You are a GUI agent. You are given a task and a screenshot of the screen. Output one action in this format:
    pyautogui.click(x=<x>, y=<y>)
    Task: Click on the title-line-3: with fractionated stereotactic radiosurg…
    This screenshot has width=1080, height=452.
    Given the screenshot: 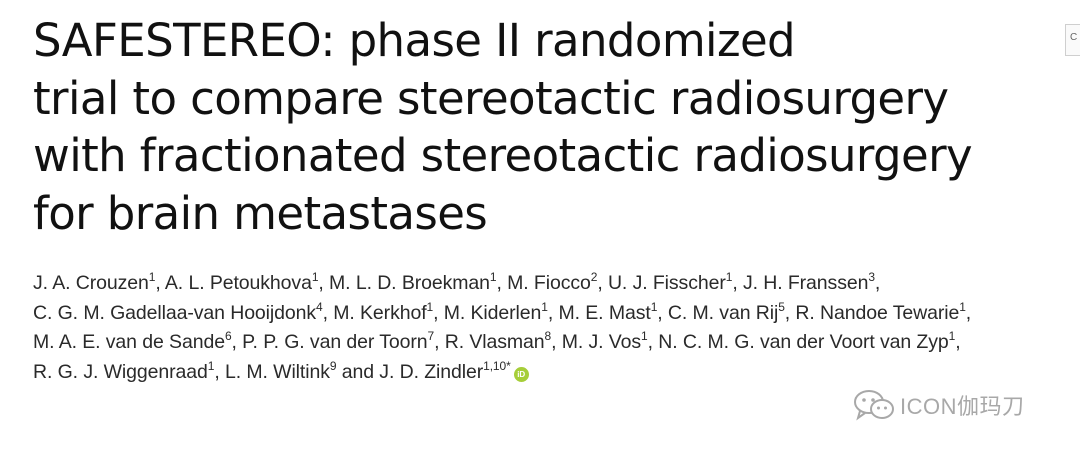 What is the action you would take?
    pyautogui.click(x=503, y=155)
    